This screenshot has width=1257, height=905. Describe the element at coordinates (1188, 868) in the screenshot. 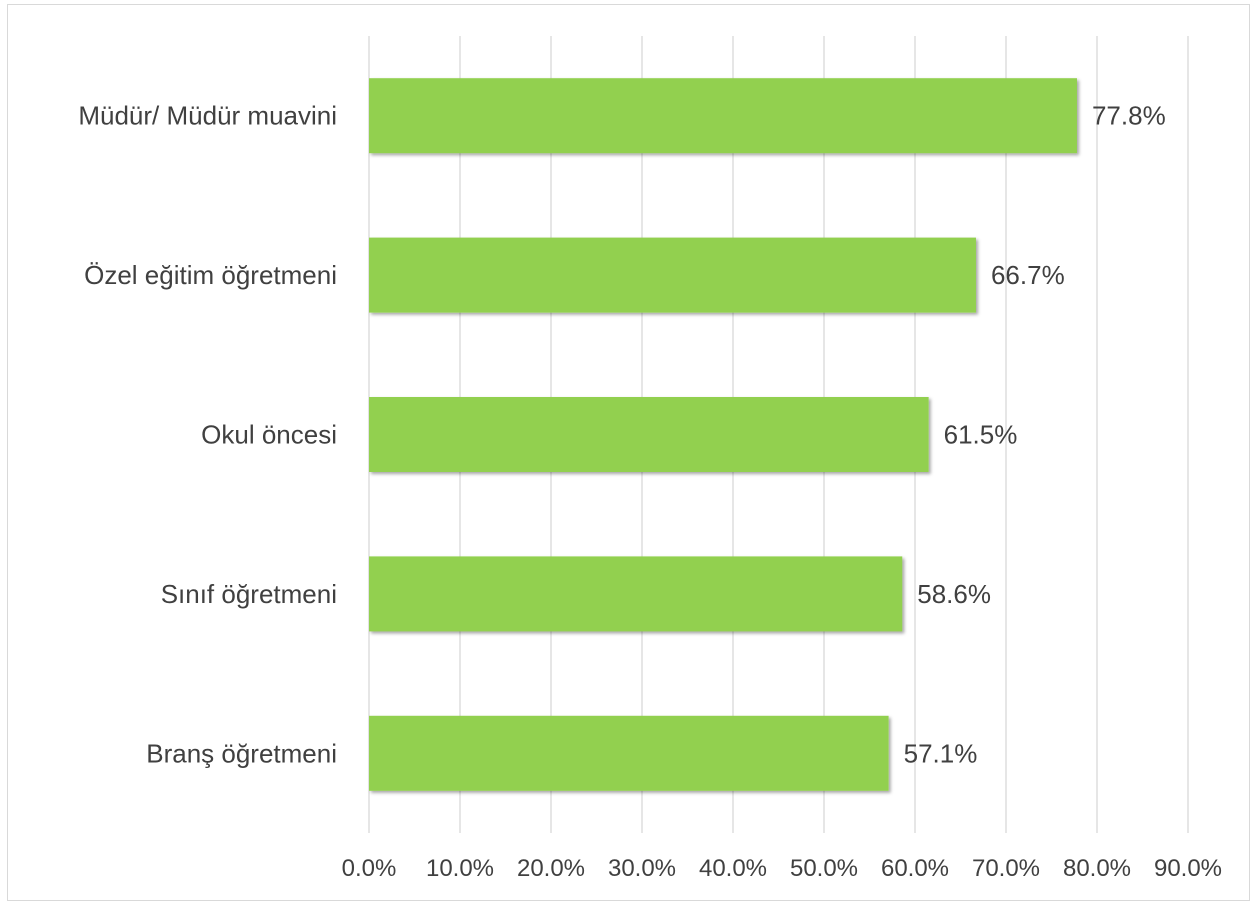

I see `x-tick-label: 90.0%` at that location.